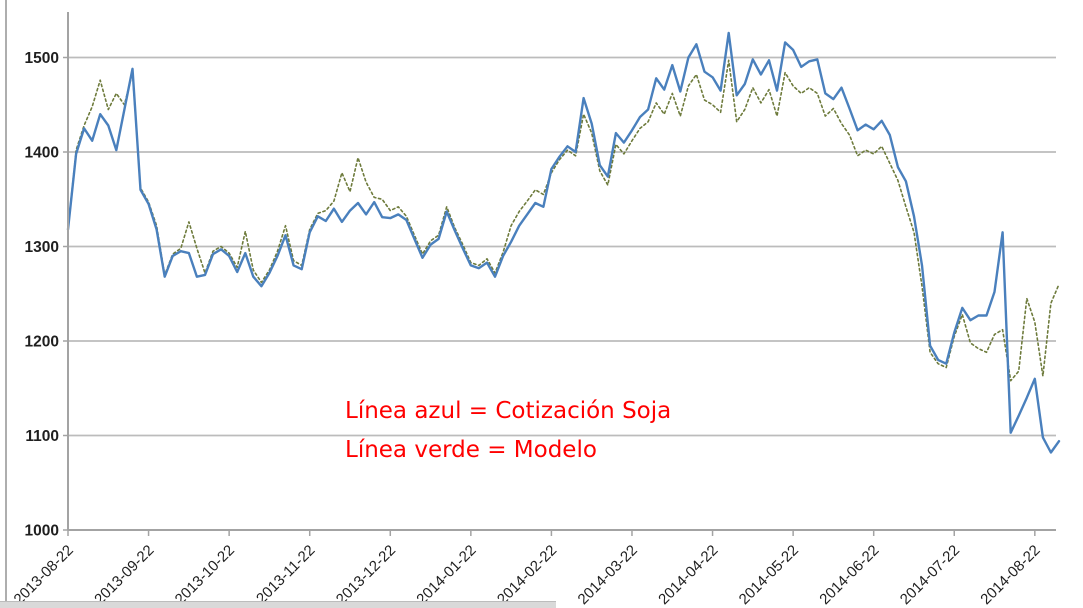  I want to click on legend-note-green-line: Línea verde = Modelo, so click(471, 450).